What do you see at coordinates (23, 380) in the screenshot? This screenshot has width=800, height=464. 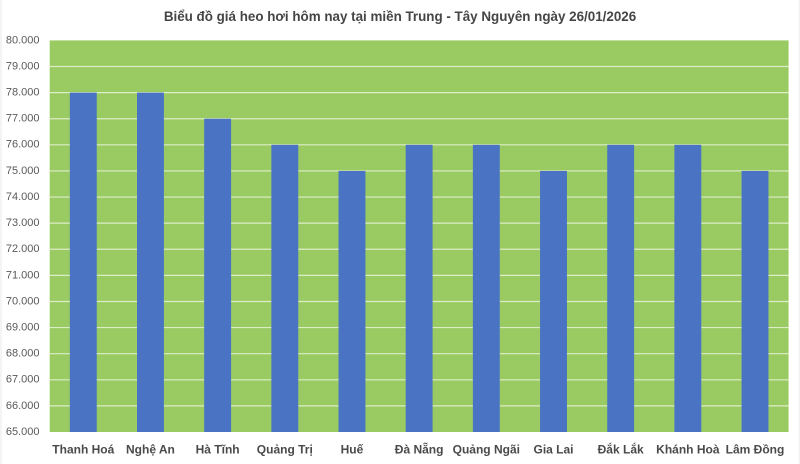 I see `svg-text: 67.000` at bounding box center [23, 380].